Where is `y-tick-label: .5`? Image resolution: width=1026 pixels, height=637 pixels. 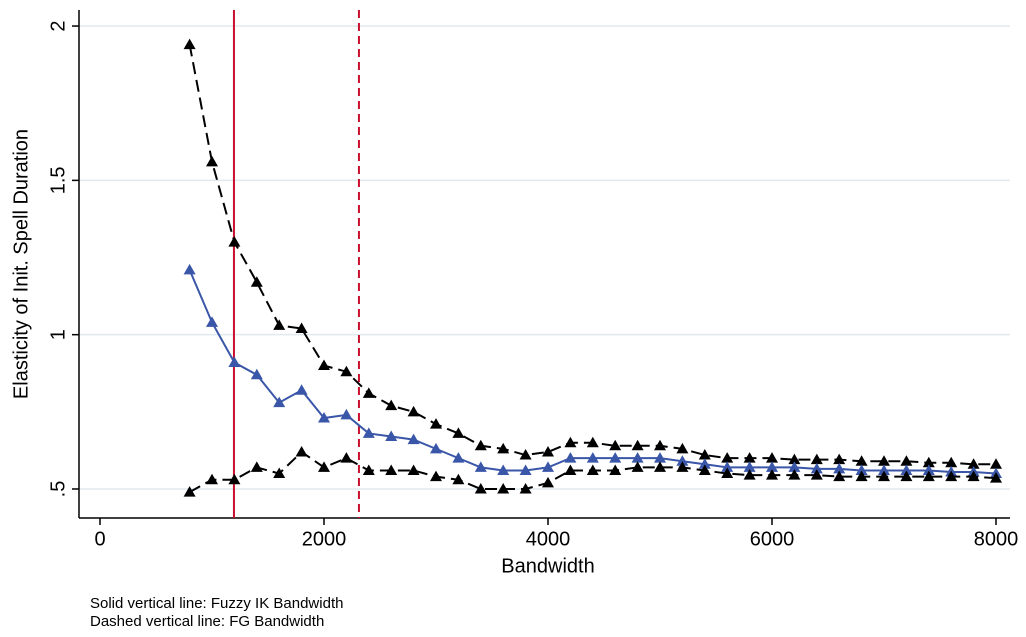 y-tick-label: .5 is located at coordinates (58, 489).